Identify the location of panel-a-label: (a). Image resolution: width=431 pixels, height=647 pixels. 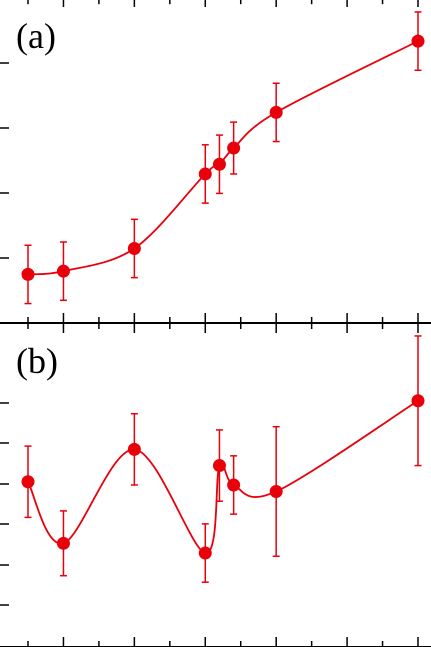
(36, 36).